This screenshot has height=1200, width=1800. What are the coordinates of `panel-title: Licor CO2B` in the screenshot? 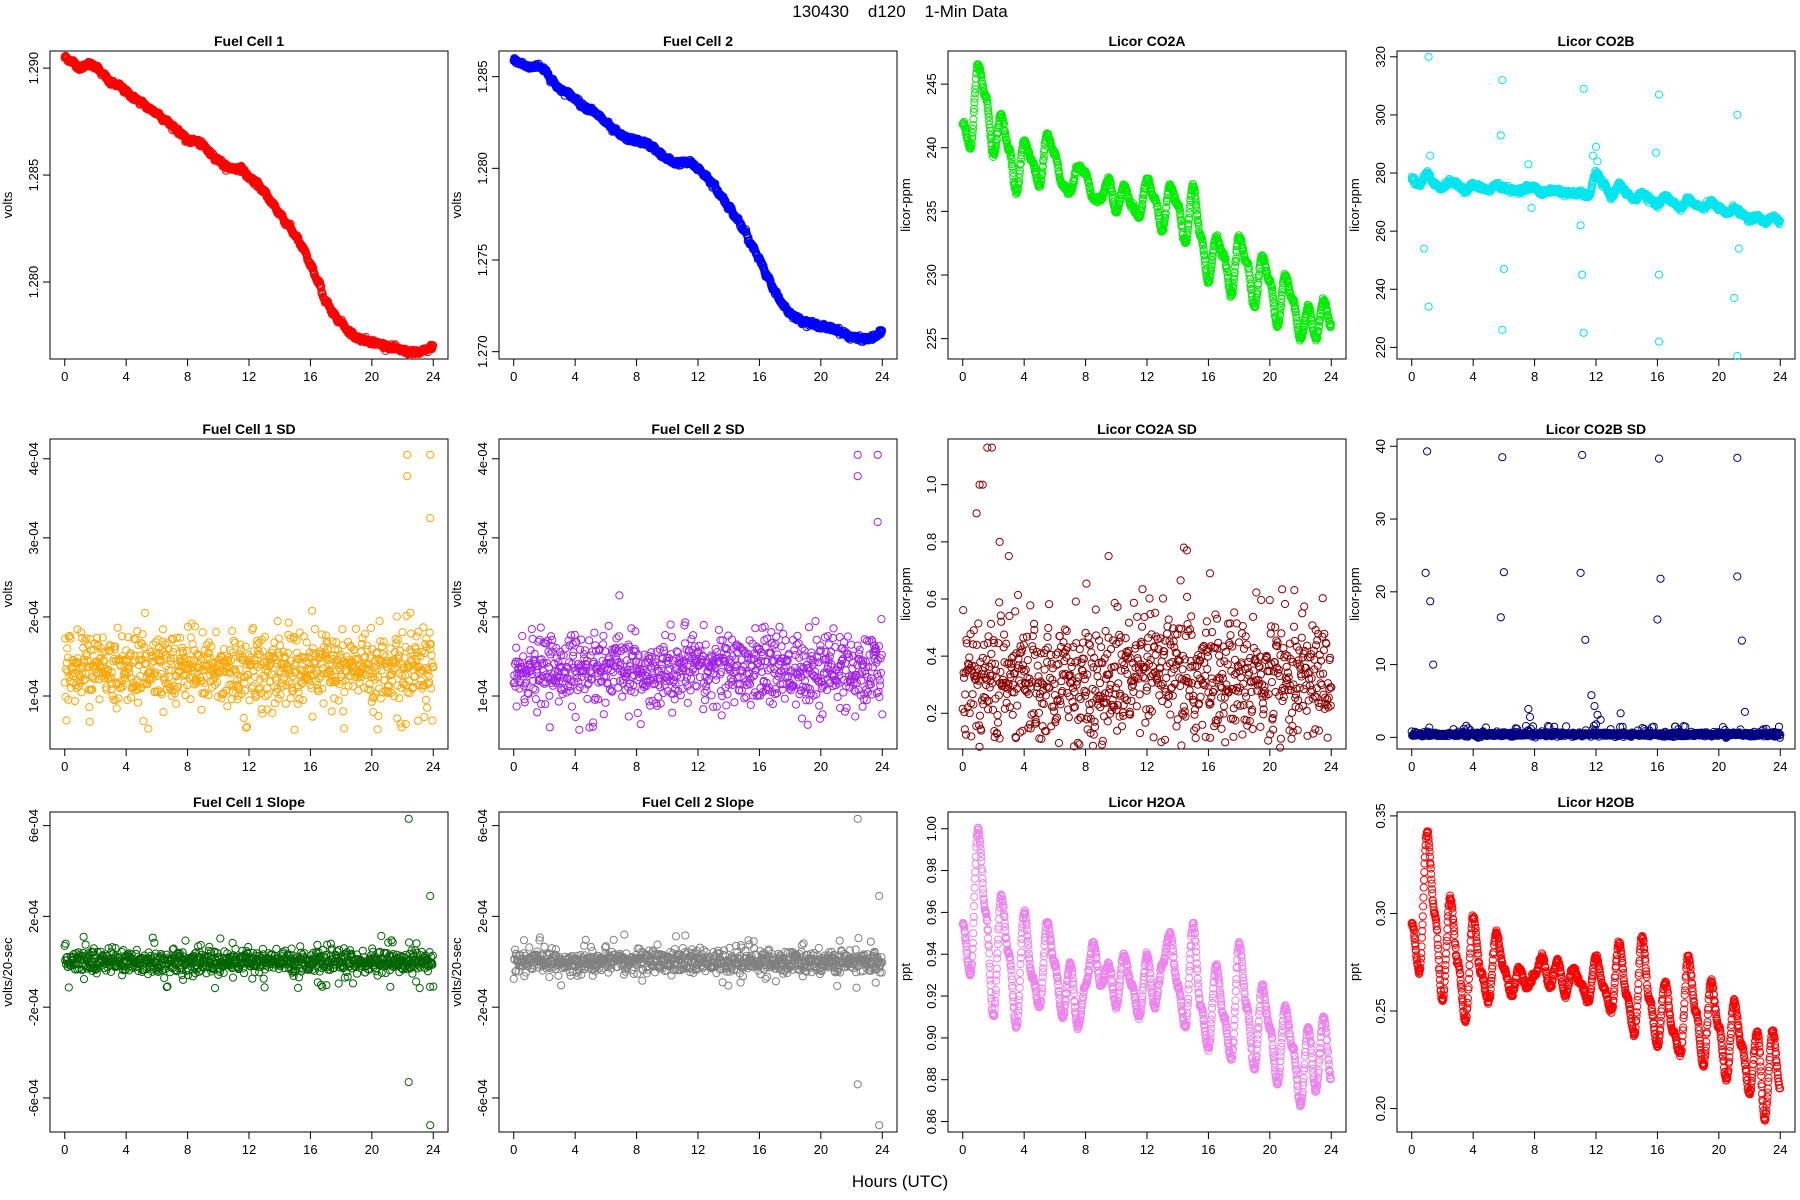 It's located at (1595, 41).